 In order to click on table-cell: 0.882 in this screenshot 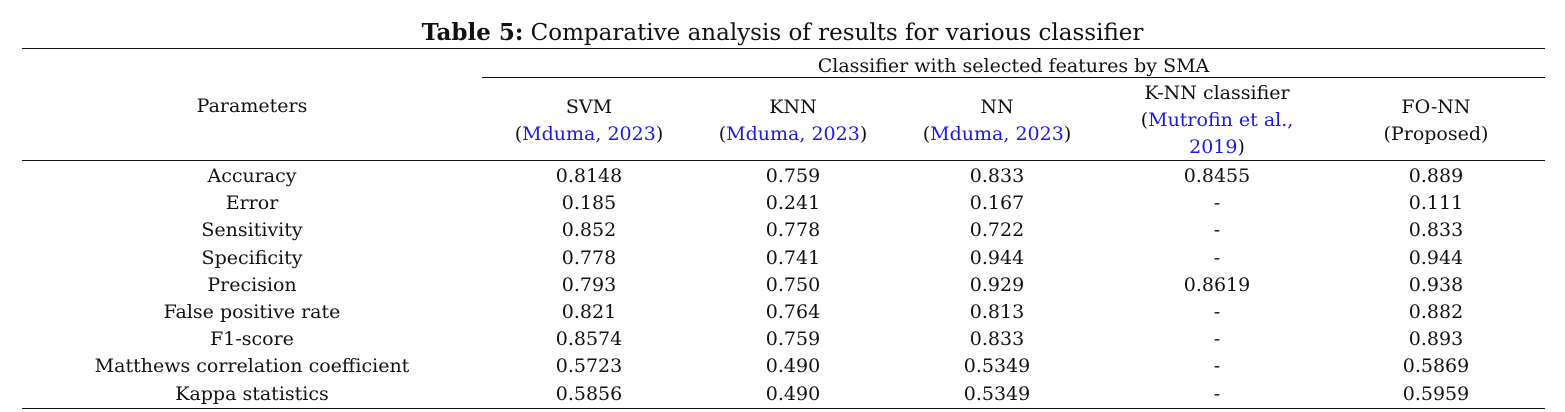, I will do `click(1436, 312)`.